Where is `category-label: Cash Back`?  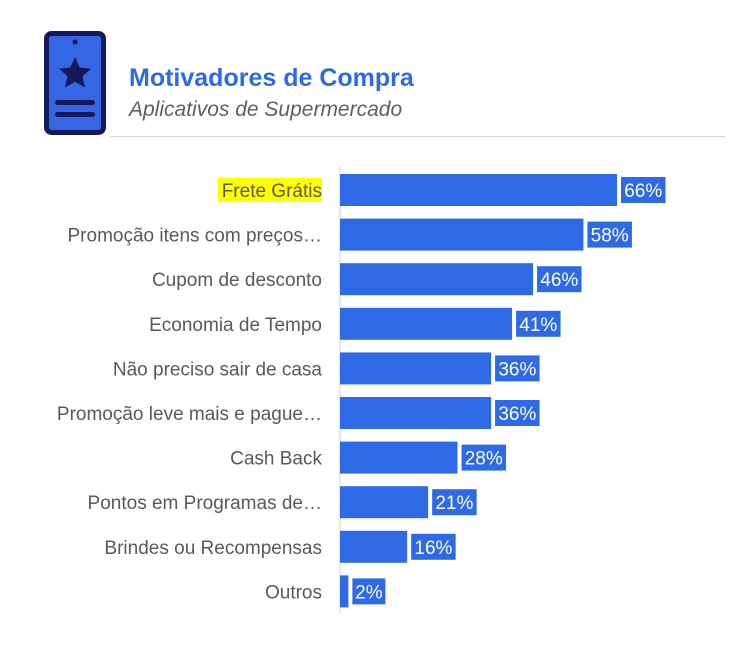
category-label: Cash Back is located at coordinates (276, 459).